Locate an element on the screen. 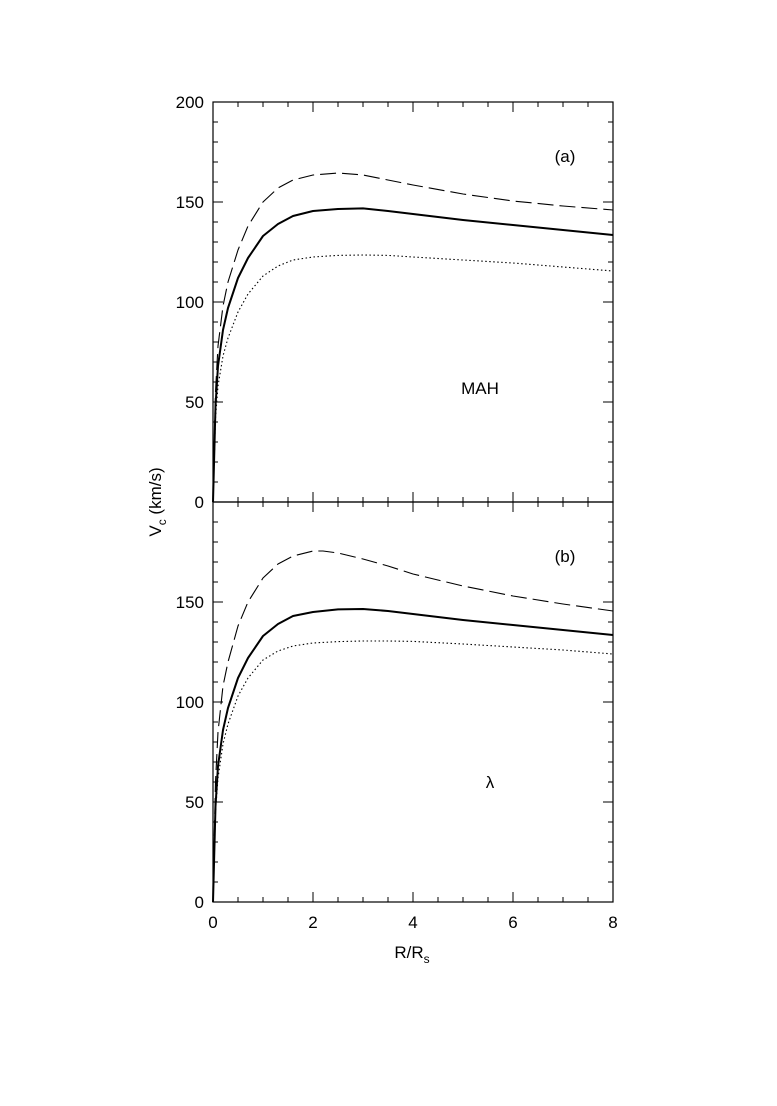 This screenshot has height=1106, width=777. panel-tag: (b) is located at coordinates (565, 556).